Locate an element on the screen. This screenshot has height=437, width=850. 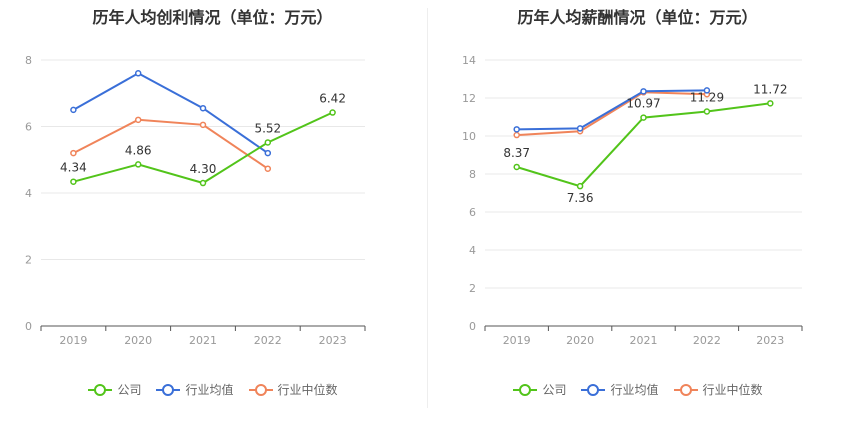
data-label: 4.30 is located at coordinates (203, 169).